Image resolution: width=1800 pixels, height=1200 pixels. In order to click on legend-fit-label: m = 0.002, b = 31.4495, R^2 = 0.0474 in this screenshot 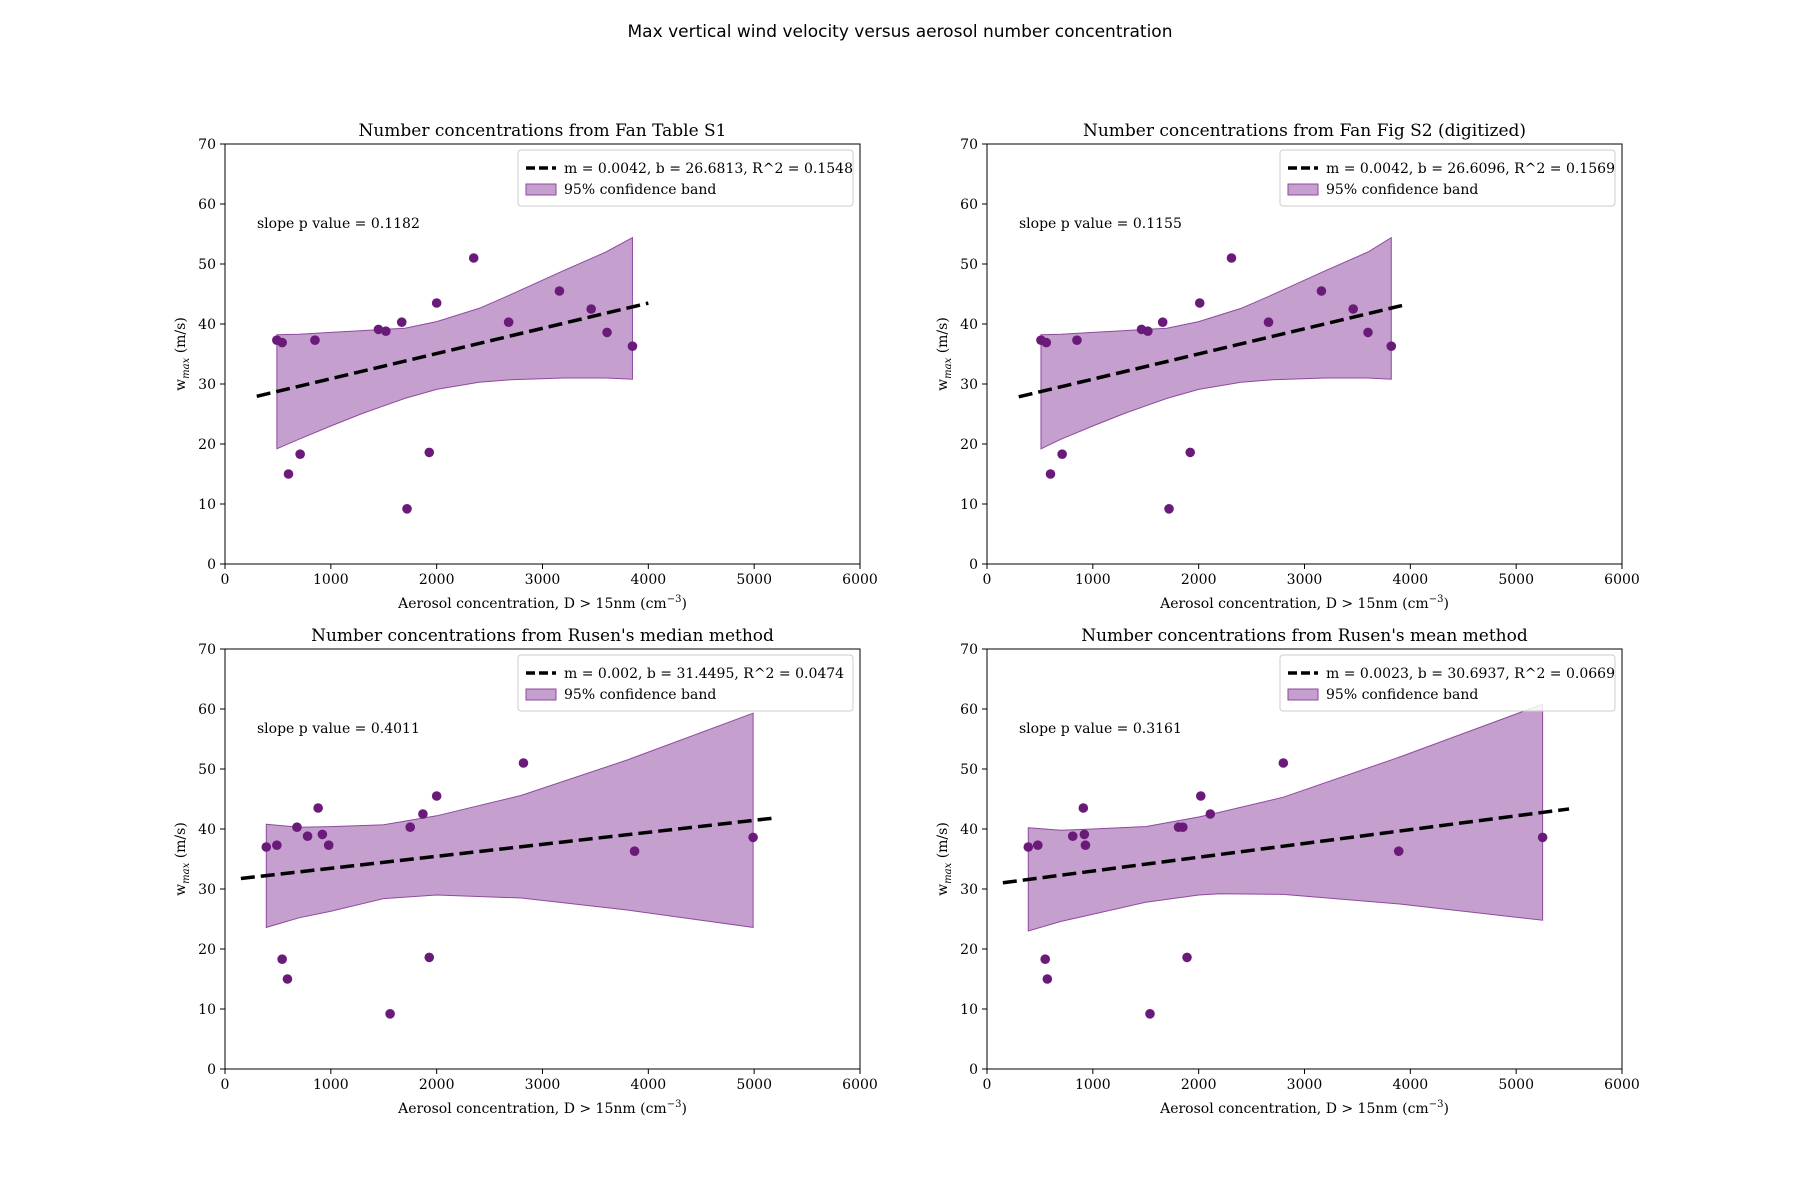, I will do `click(704, 674)`.